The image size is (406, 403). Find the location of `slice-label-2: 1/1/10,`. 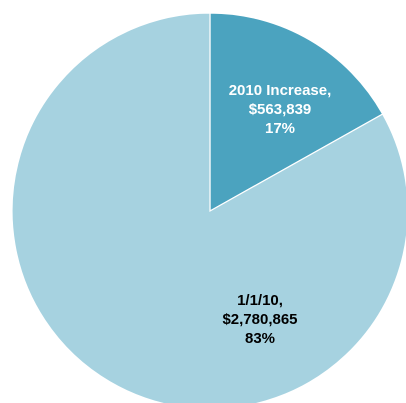

slice-label-2: 1/1/10, is located at coordinates (260, 300).